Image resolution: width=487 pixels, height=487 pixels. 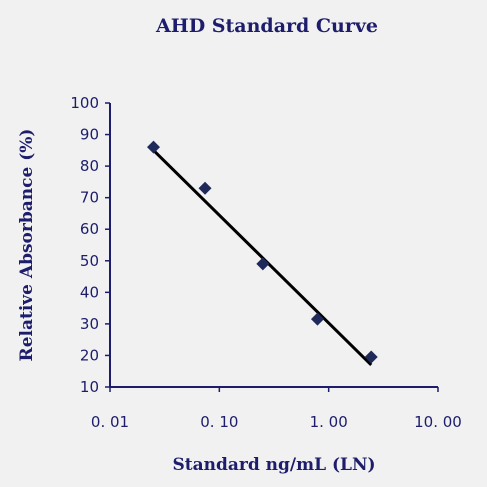 What do you see at coordinates (89, 261) in the screenshot?
I see `y-tick-label: 50` at bounding box center [89, 261].